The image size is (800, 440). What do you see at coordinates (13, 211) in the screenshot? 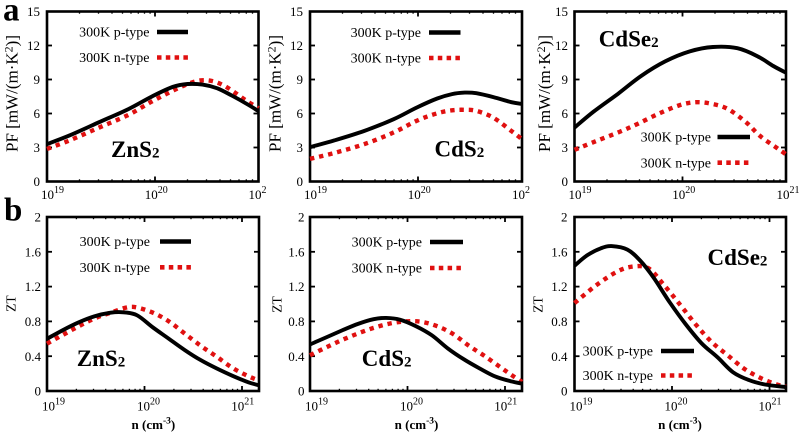
I see `svg-text: b` at bounding box center [13, 211].